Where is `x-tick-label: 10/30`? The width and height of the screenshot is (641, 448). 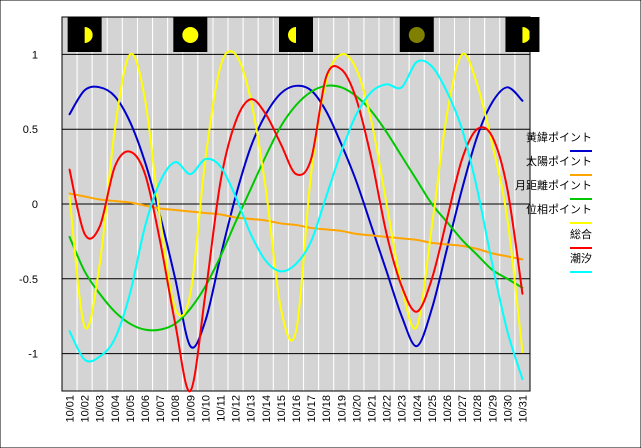
x-tick-label: 10/30 is located at coordinates (508, 409).